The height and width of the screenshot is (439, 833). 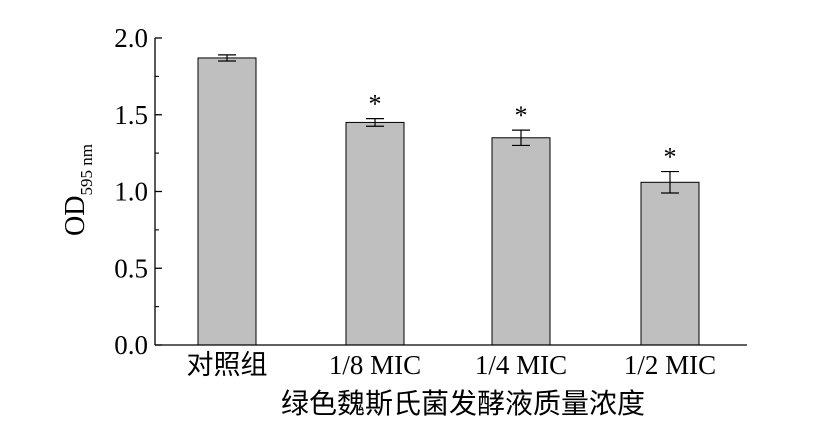 What do you see at coordinates (131, 268) in the screenshot?
I see `y-tick-label-1: 0.5` at bounding box center [131, 268].